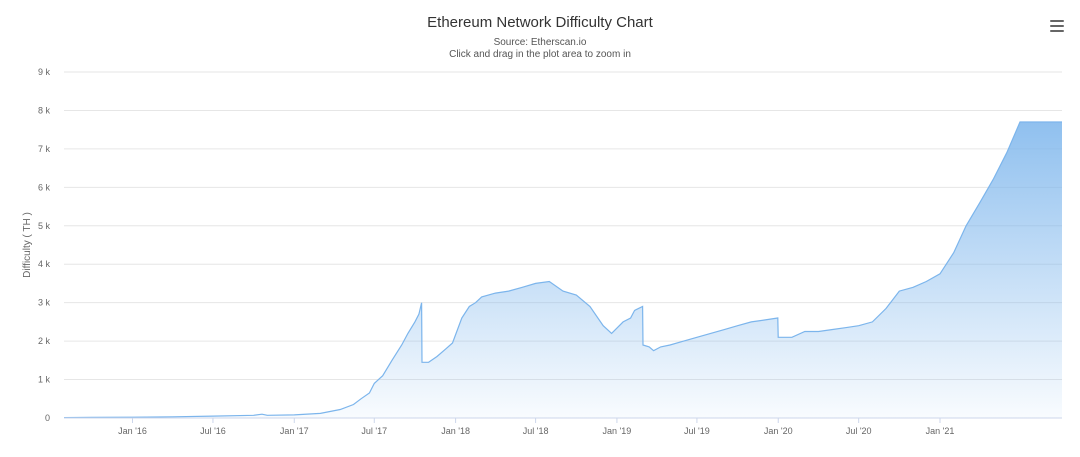  I want to click on x-tick-label: Jul '18, so click(536, 431).